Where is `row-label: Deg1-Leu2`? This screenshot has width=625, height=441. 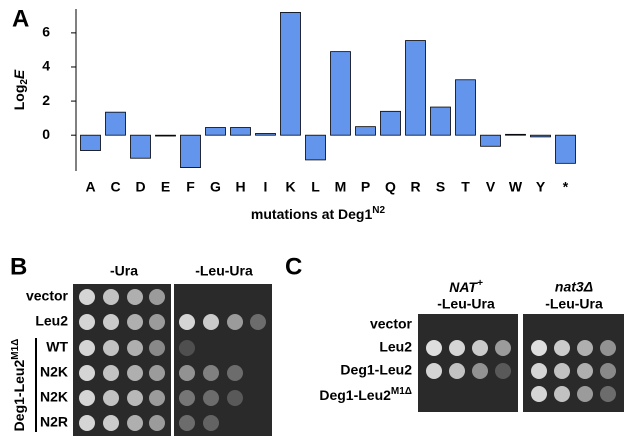 row-label: Deg1-Leu2 is located at coordinates (376, 370).